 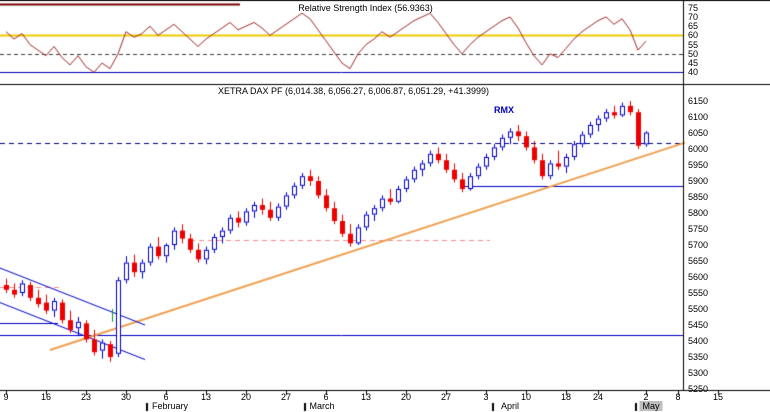 What do you see at coordinates (504, 110) in the screenshot?
I see `rmx-annotation: RMX` at bounding box center [504, 110].